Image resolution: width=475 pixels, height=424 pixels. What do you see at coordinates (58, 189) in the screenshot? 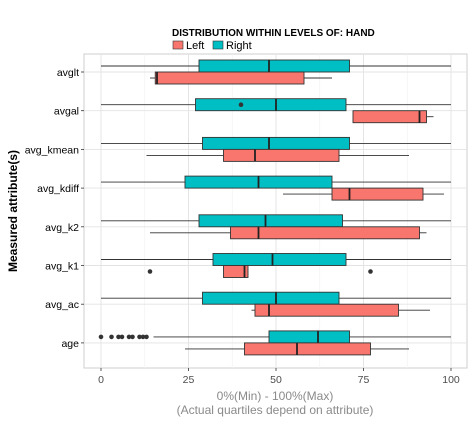
I see `y-tick-label: avg_kdiff` at bounding box center [58, 189].